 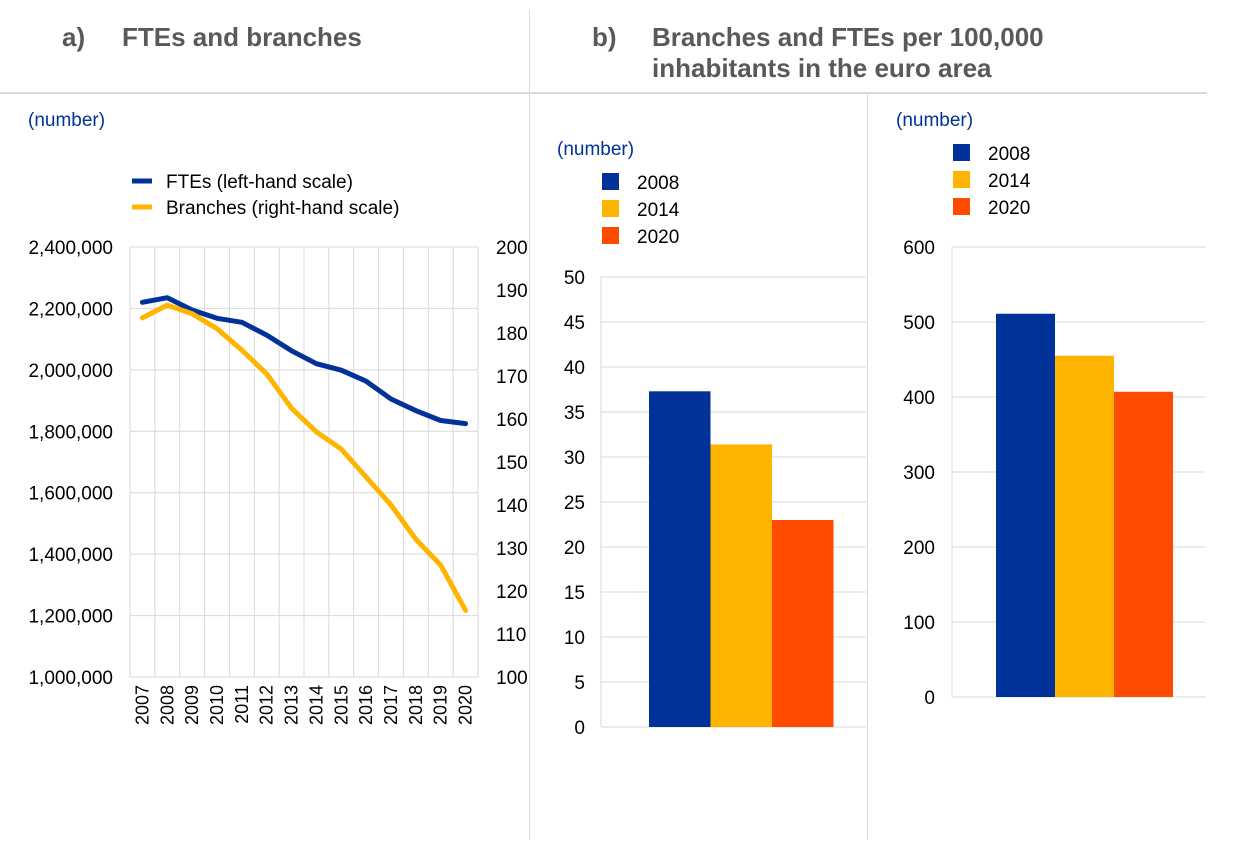 I want to click on series-line-ftes, so click(x=304, y=361).